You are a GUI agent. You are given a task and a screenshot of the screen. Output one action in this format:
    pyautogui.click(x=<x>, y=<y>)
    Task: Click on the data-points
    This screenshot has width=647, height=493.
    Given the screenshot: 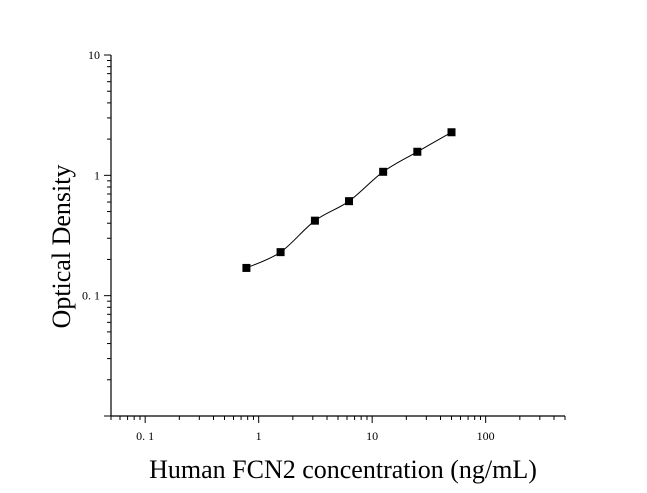 What is the action you would take?
    pyautogui.click(x=349, y=200)
    